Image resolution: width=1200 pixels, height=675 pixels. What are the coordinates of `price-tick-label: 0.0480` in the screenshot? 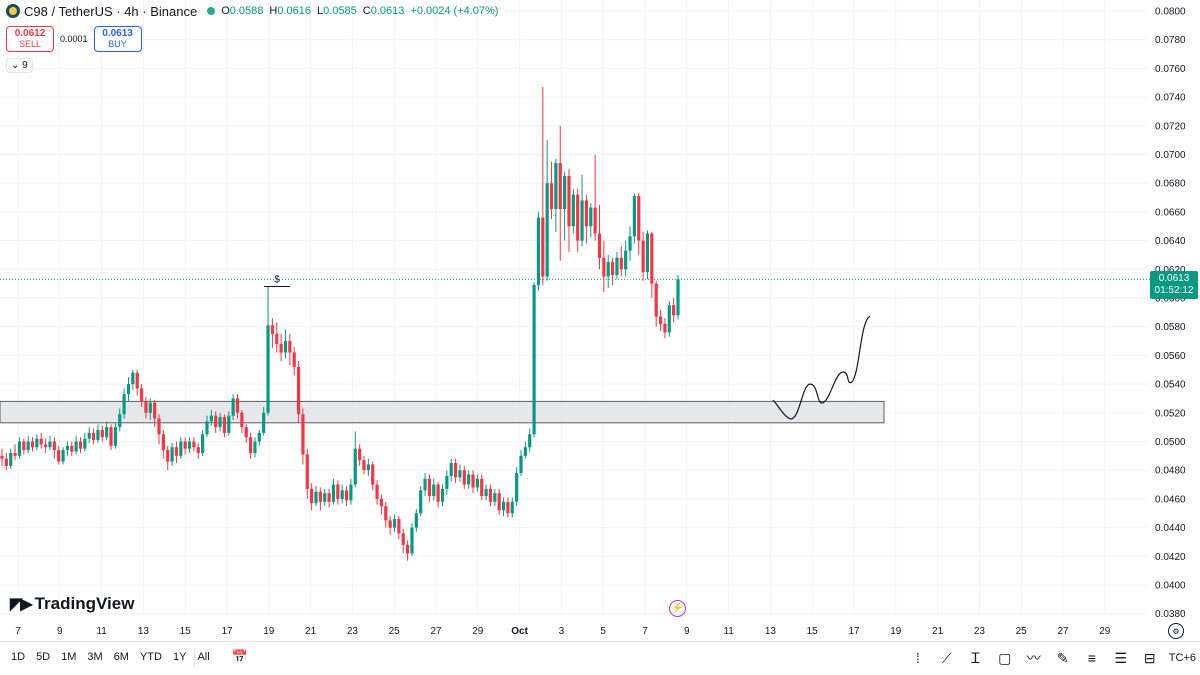 It's located at (1170, 471).